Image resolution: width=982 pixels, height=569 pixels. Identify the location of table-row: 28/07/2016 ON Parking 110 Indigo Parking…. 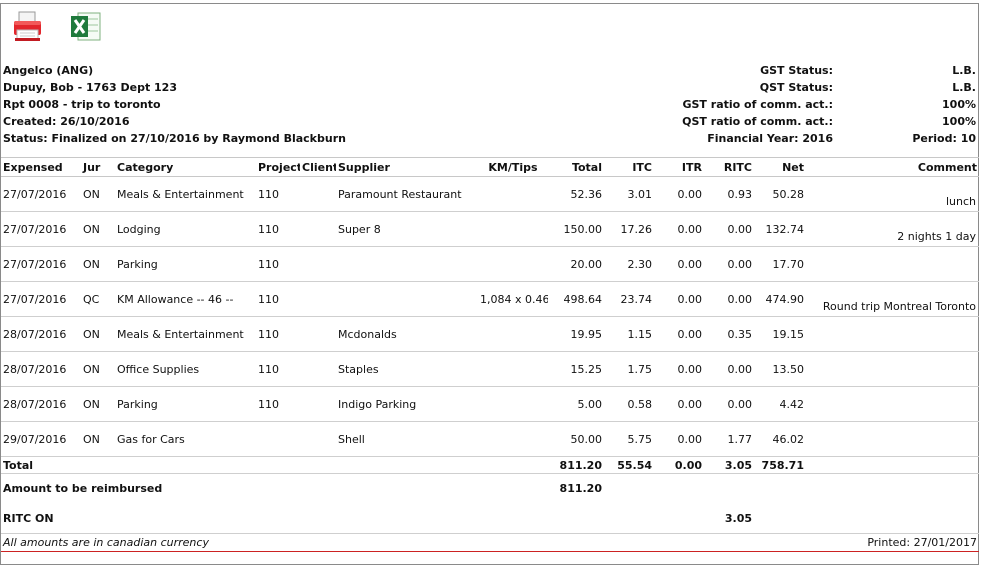
(490, 404).